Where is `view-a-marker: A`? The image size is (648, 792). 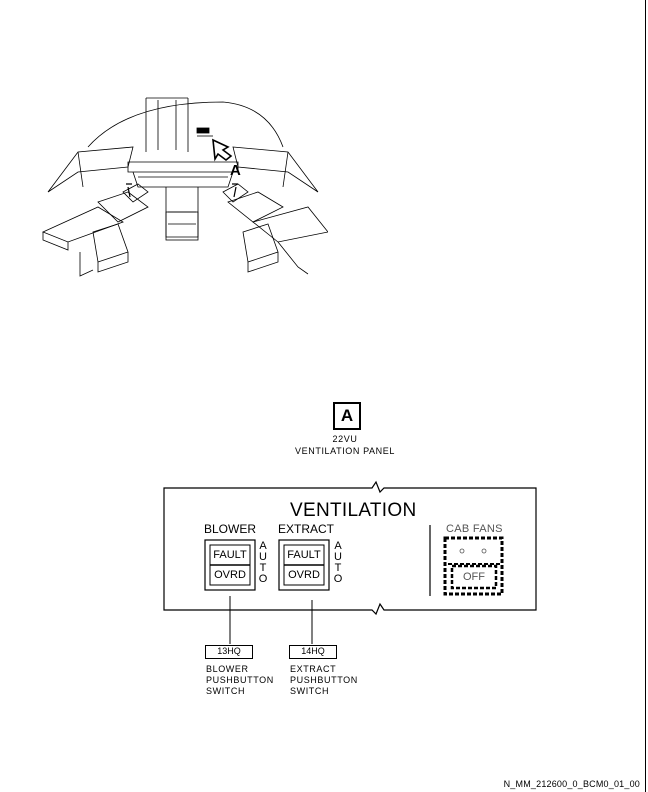
view-a-marker: A is located at coordinates (235, 170).